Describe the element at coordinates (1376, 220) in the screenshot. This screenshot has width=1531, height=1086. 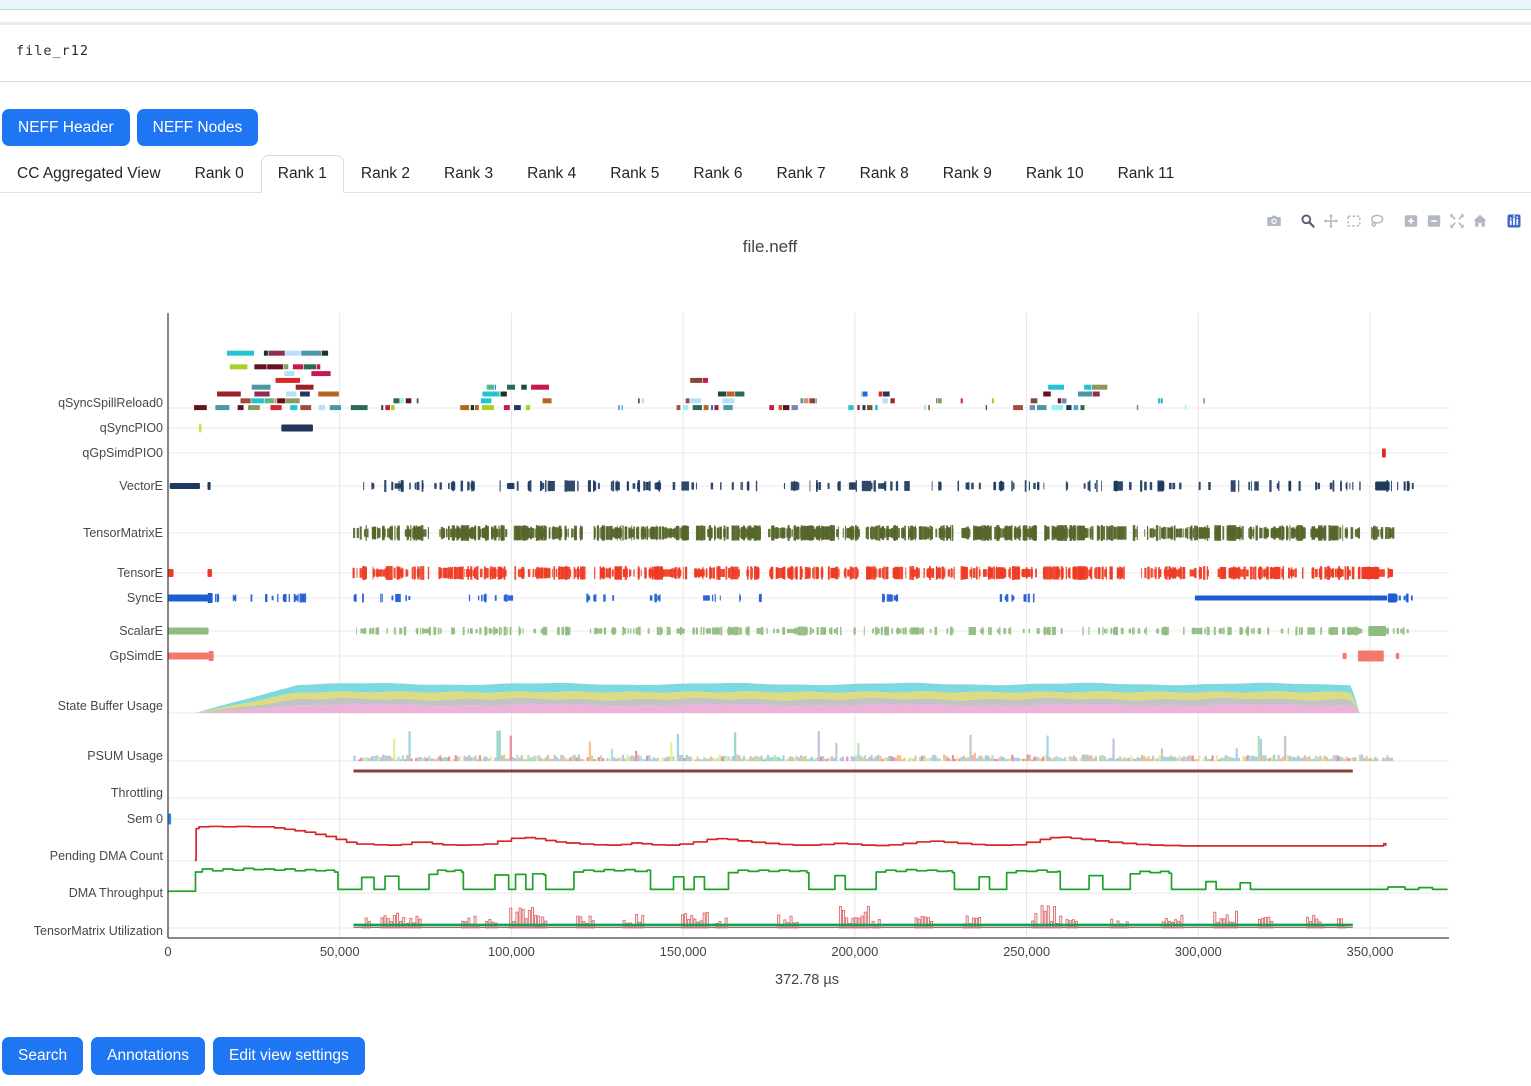
I see `lasso-select-icon` at that location.